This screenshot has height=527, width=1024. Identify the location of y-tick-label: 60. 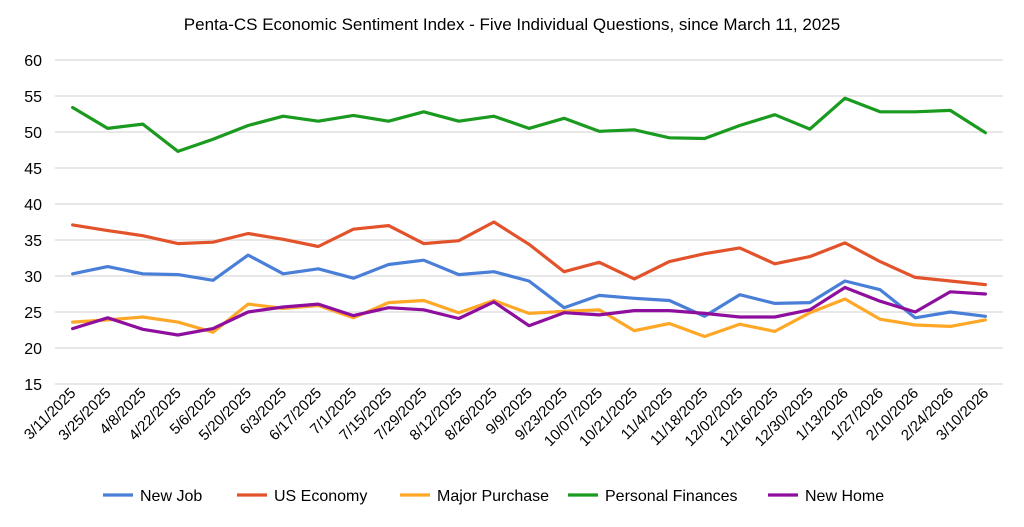
(33, 61).